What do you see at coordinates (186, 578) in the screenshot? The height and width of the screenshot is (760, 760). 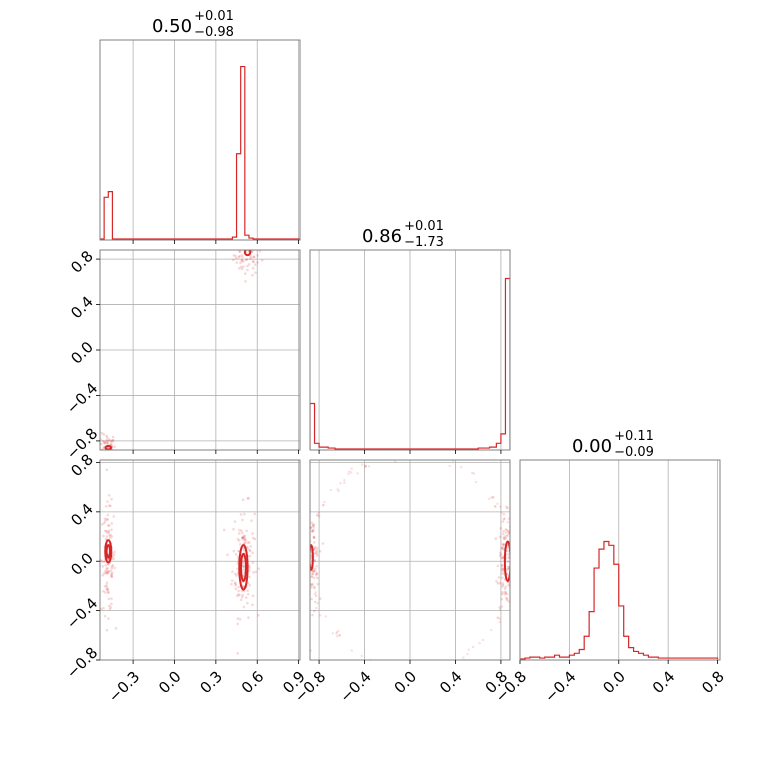 I see `panel-2-0: −0.3 0.0 0.3 0.6 0.9−0.8−0.40.00.40.8` at bounding box center [186, 578].